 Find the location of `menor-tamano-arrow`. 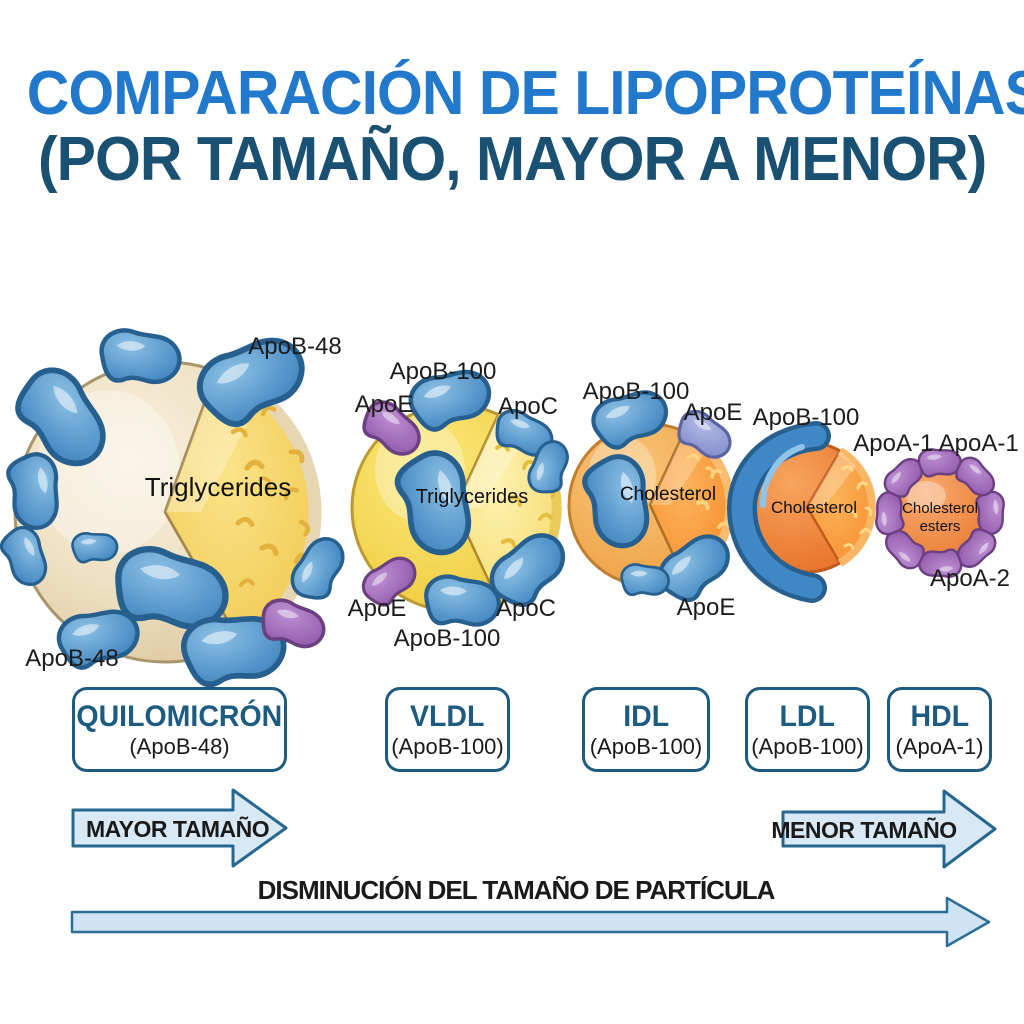

menor-tamano-arrow is located at coordinates (889, 829).